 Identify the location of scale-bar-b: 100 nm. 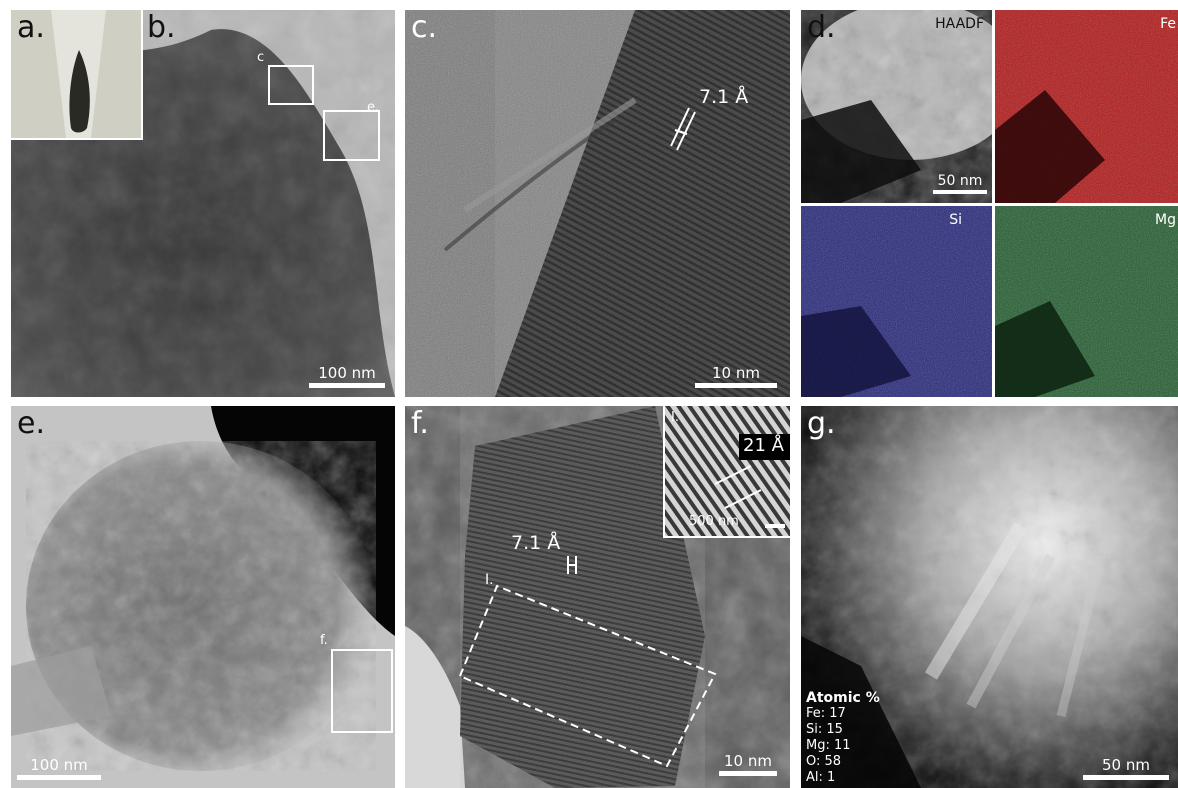
(347, 376).